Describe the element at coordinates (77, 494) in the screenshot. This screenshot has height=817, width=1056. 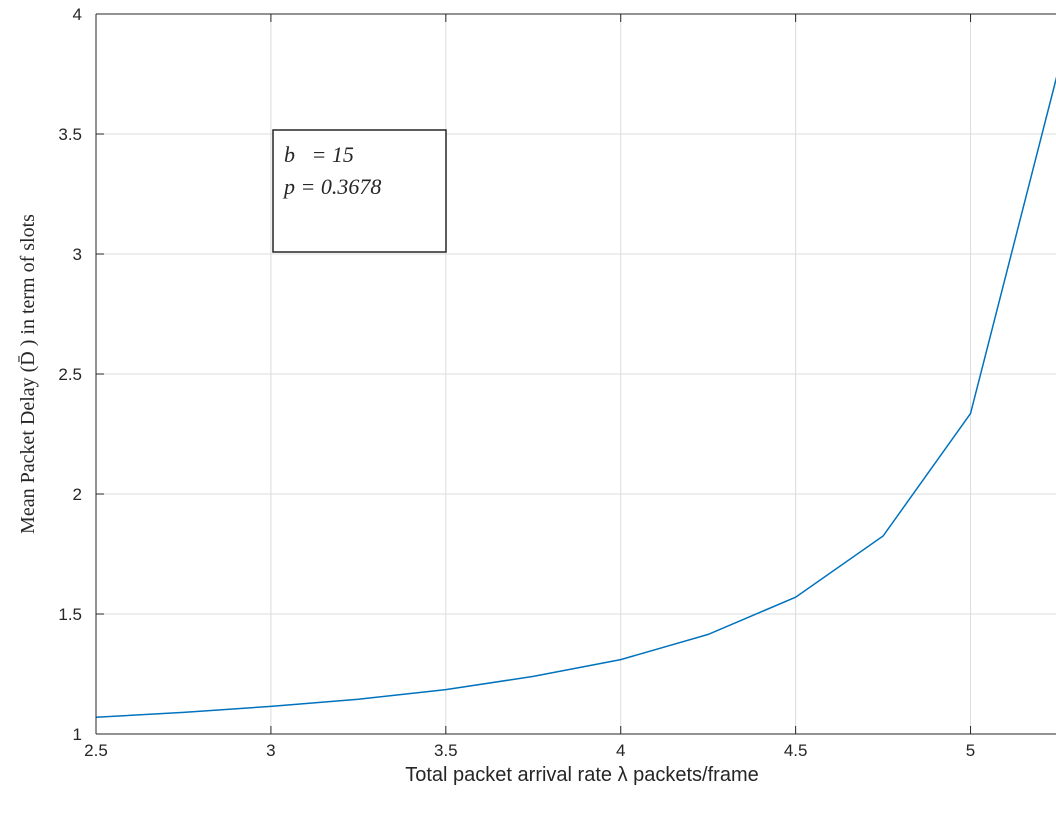
I see `y-tick-label: 2` at that location.